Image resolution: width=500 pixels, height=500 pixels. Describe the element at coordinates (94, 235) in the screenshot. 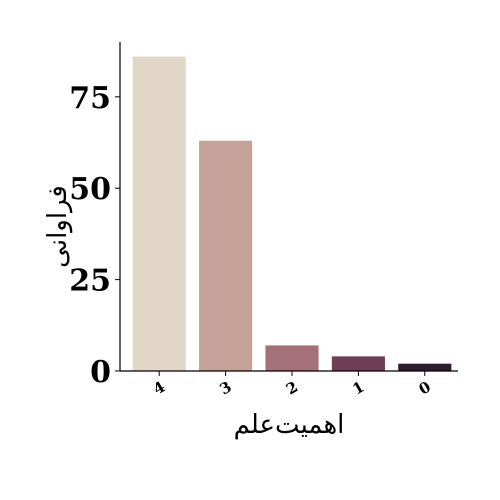

I see `y-ticks-group: 0 25 50 75` at that location.